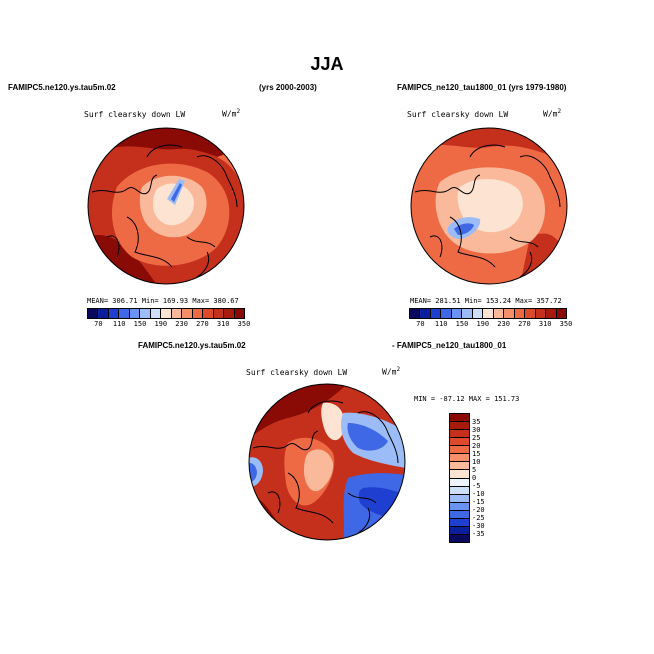 This screenshot has height=654, width=654. I want to click on colorbar-tick-label: 20, so click(476, 446).